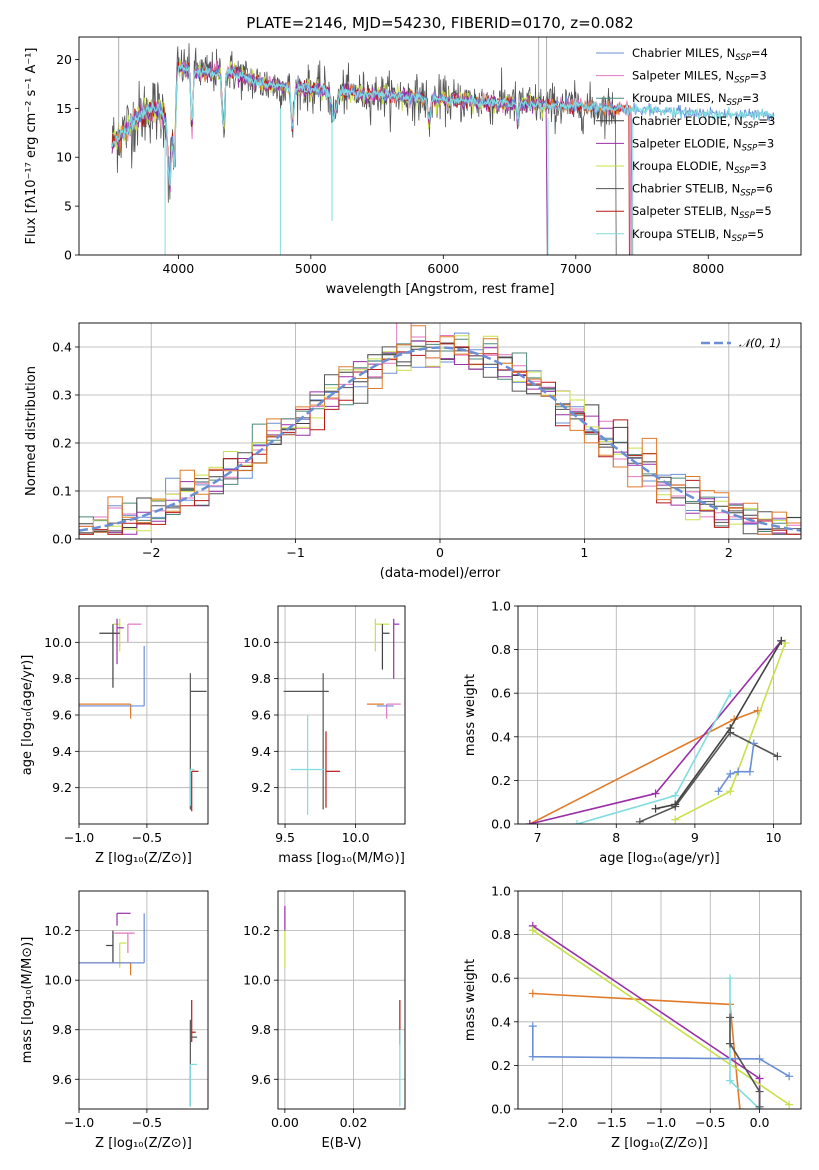 This screenshot has width=819, height=1170. What do you see at coordinates (62, 395) in the screenshot?
I see `y-tick-label: 0.3` at bounding box center [62, 395].